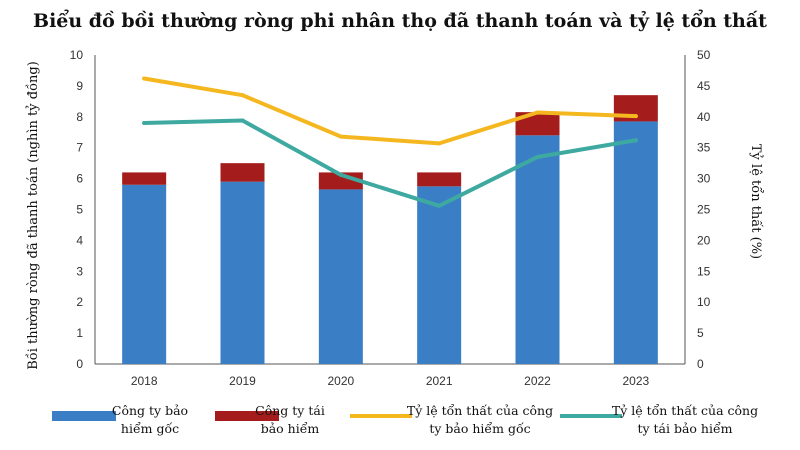  I want to click on y-left-tick-label: 2, so click(79, 302).